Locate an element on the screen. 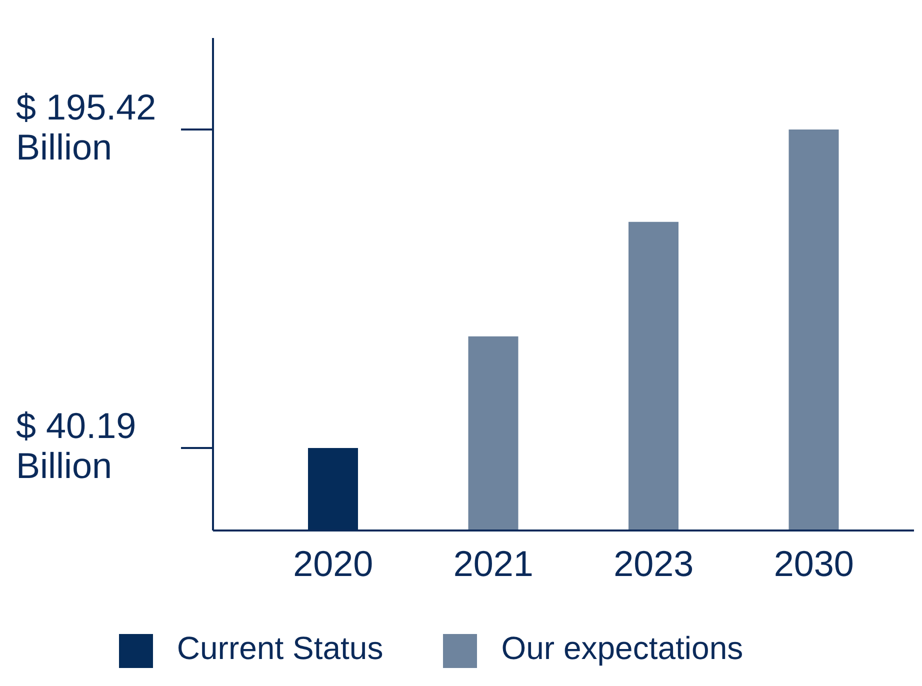 This screenshot has height=686, width=922. x-tick-label: 2021 is located at coordinates (493, 563).